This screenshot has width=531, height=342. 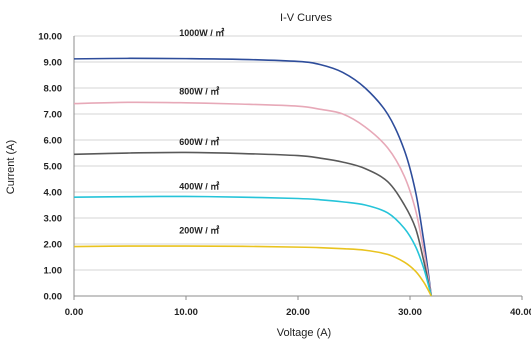 What do you see at coordinates (186, 312) in the screenshot?
I see `x-tick-label: 10.00` at bounding box center [186, 312].